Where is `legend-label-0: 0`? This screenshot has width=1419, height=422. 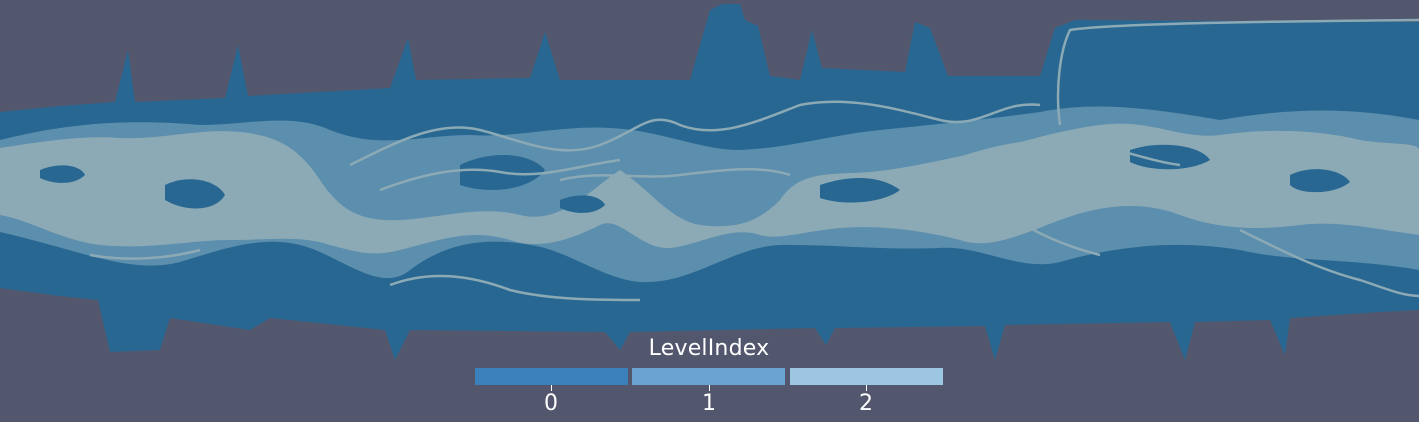
legend-label-0: 0 is located at coordinates (551, 403).